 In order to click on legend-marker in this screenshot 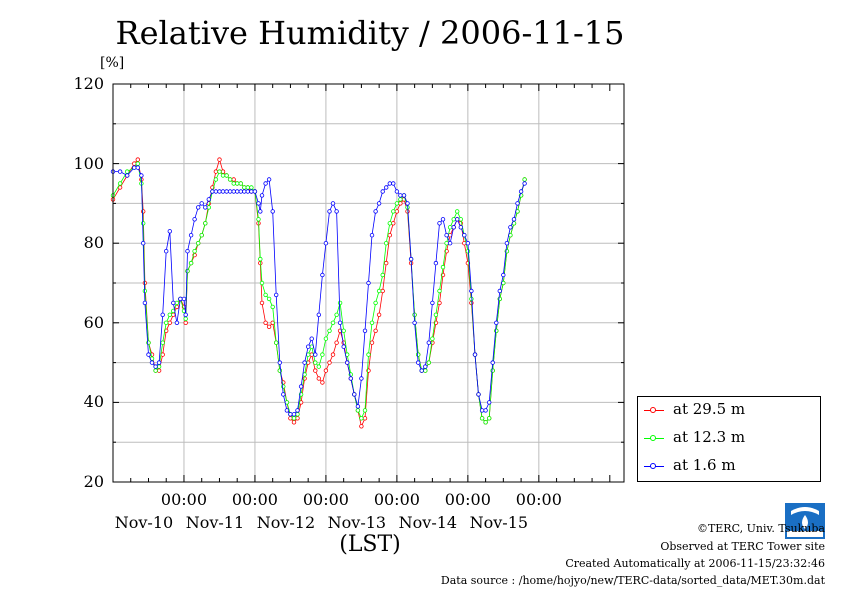, I will do `click(653, 466)`.